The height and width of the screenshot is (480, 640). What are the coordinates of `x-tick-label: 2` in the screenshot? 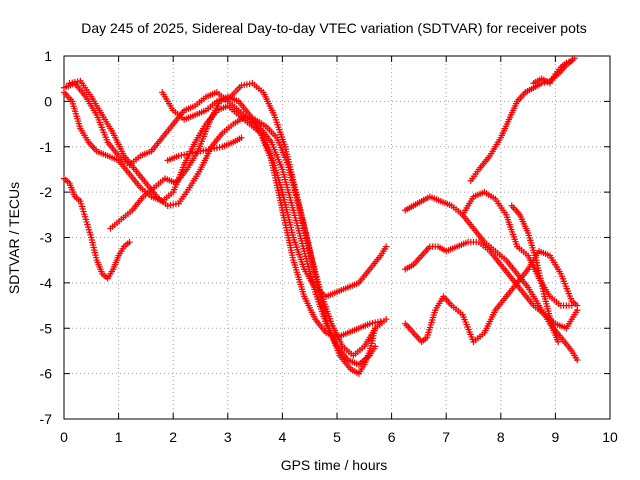 It's located at (173, 437).